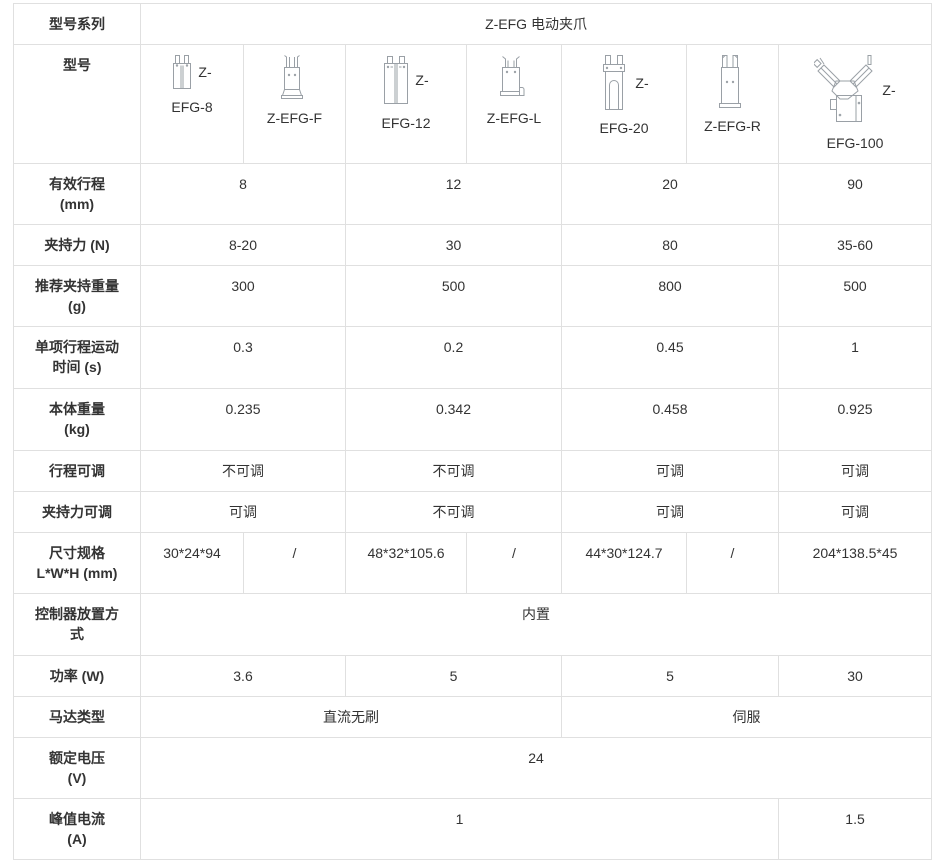  Describe the element at coordinates (77, 676) in the screenshot. I see `spec-row-label: 功率 (W)` at that location.